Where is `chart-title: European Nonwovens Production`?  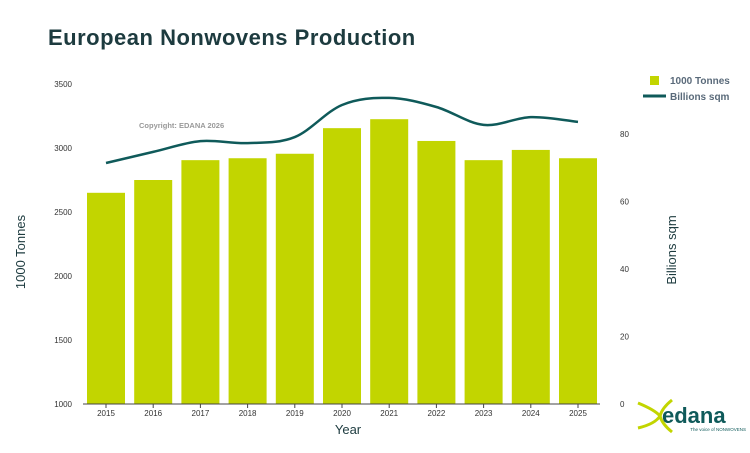 chart-title: European Nonwovens Production is located at coordinates (232, 37).